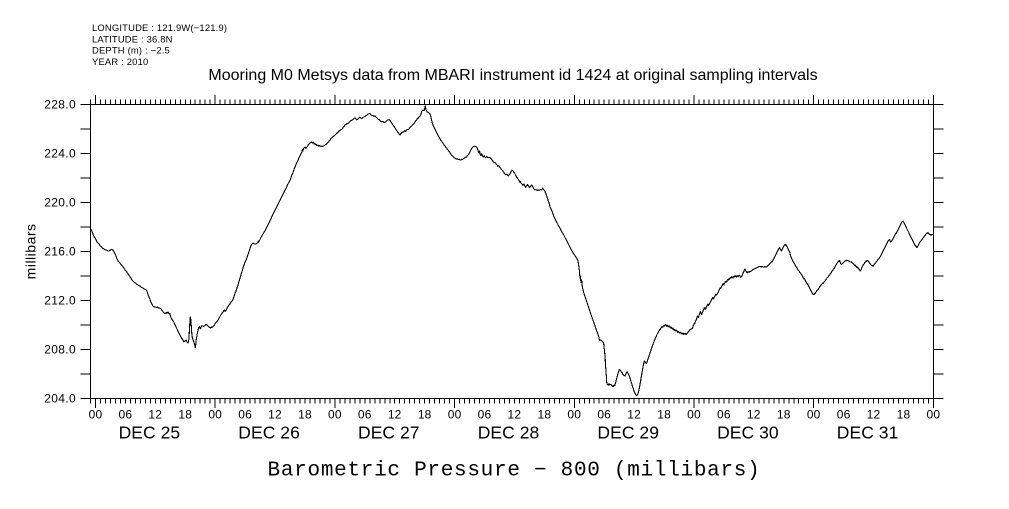  Describe the element at coordinates (514, 470) in the screenshot. I see `svg-text:Barometric Pressure − 800 (mil: Barometric Pressure − 800 (millibars)` at that location.